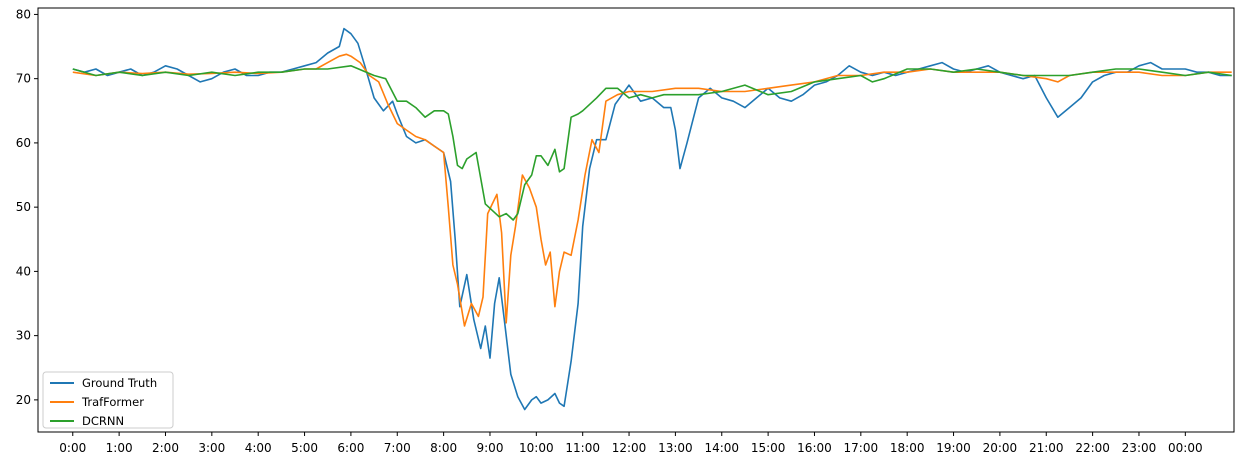  I want to click on x-tick-label: 8:00, so click(443, 448).